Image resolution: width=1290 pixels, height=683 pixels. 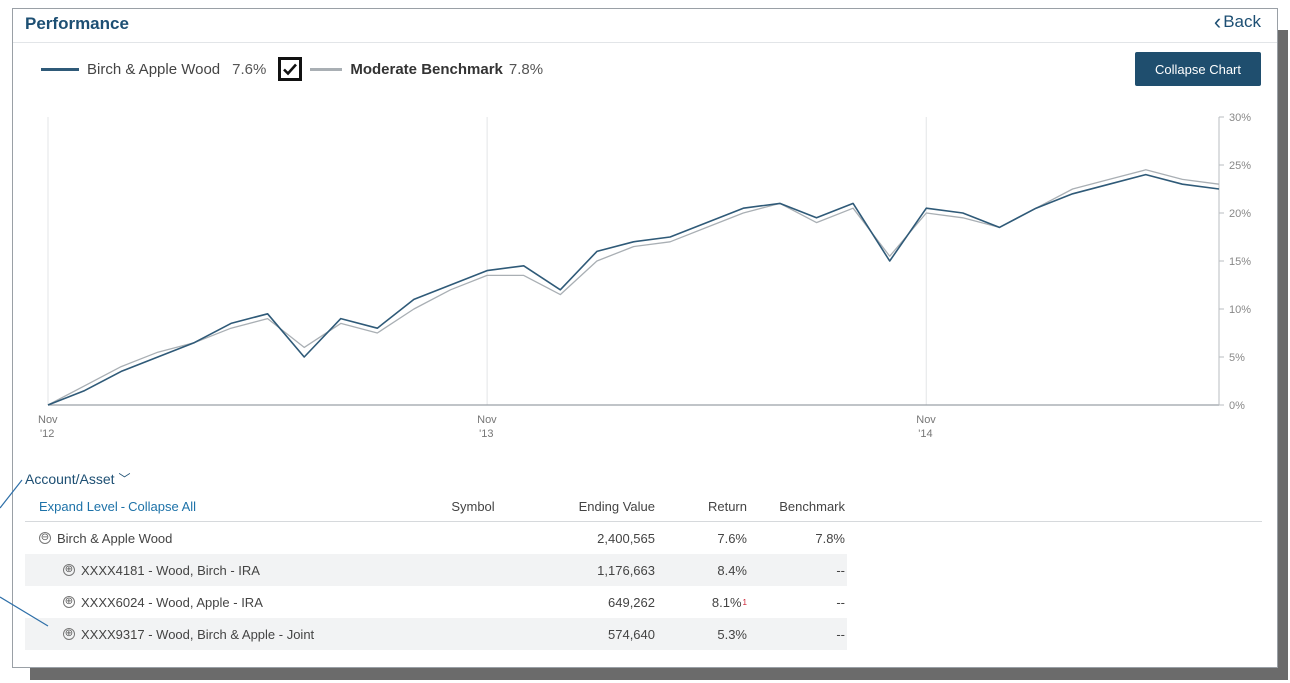 I want to click on y-tick-label: 30%, so click(x=1240, y=118).